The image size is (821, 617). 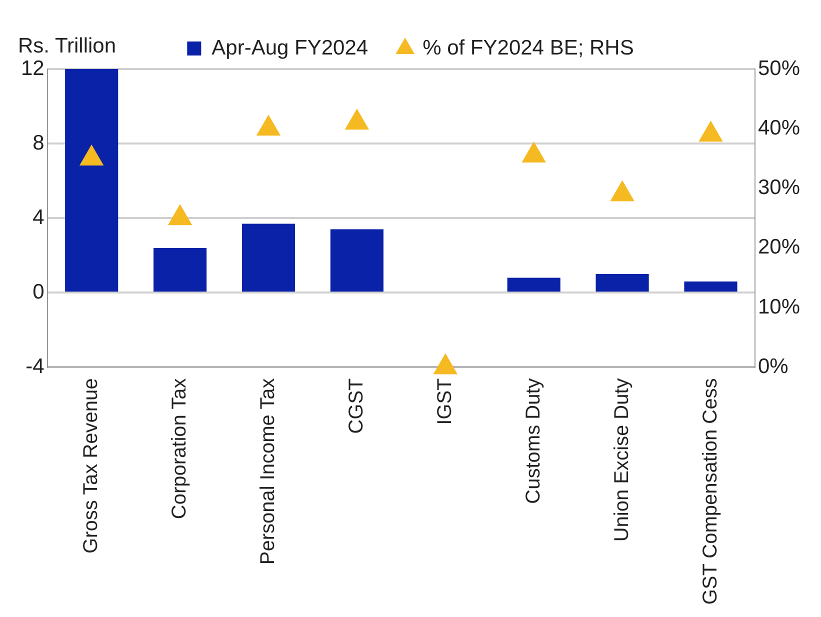 I want to click on x-tick-label: Corporation Tax, so click(x=179, y=449).